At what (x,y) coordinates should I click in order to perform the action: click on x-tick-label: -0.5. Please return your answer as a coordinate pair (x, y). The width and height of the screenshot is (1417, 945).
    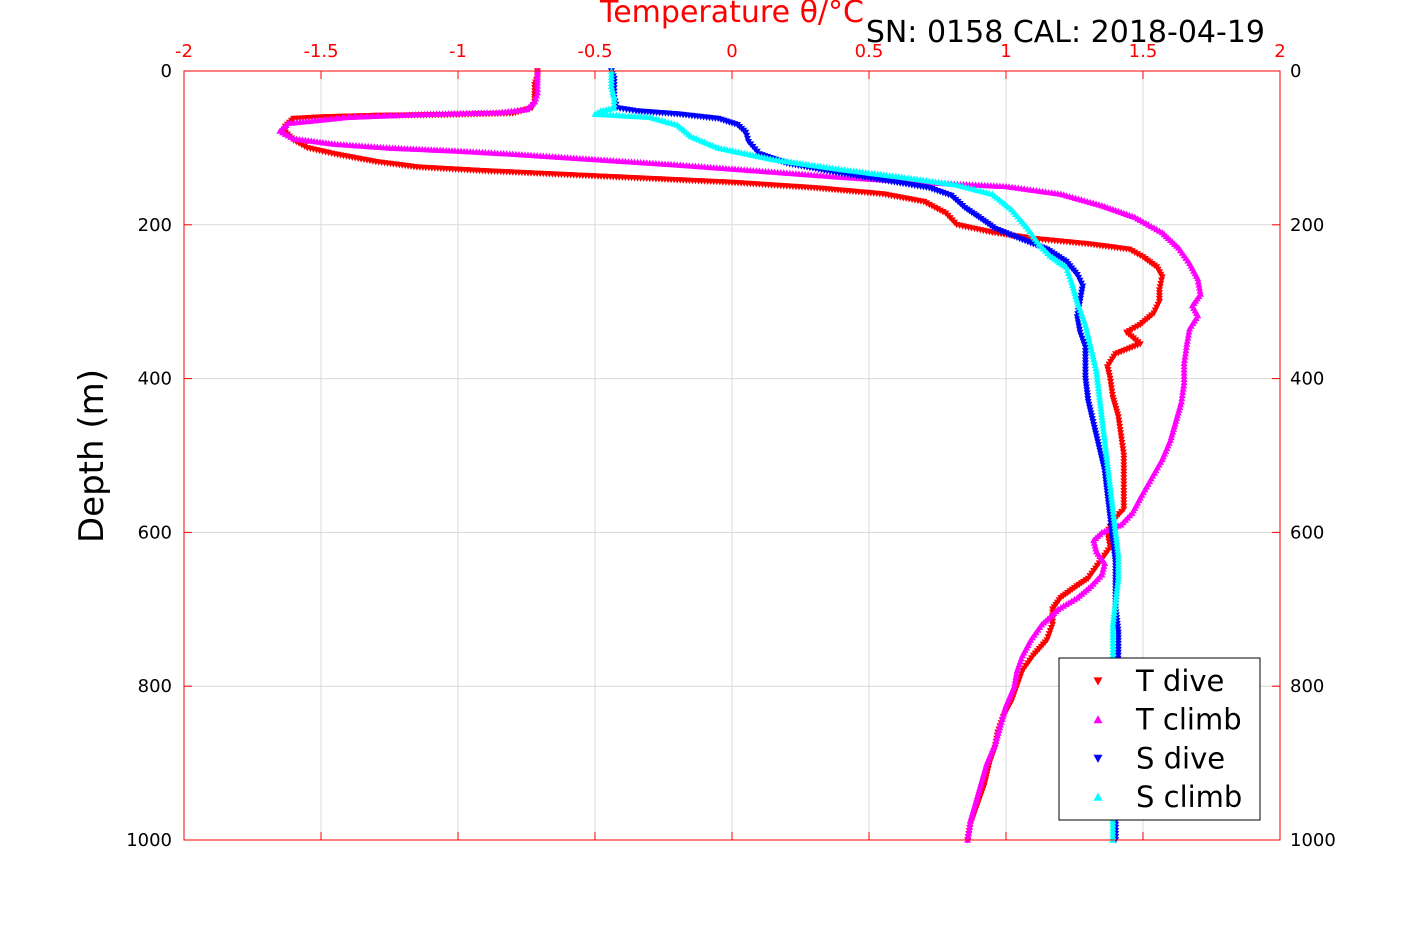
    Looking at the image, I should click on (594, 51).